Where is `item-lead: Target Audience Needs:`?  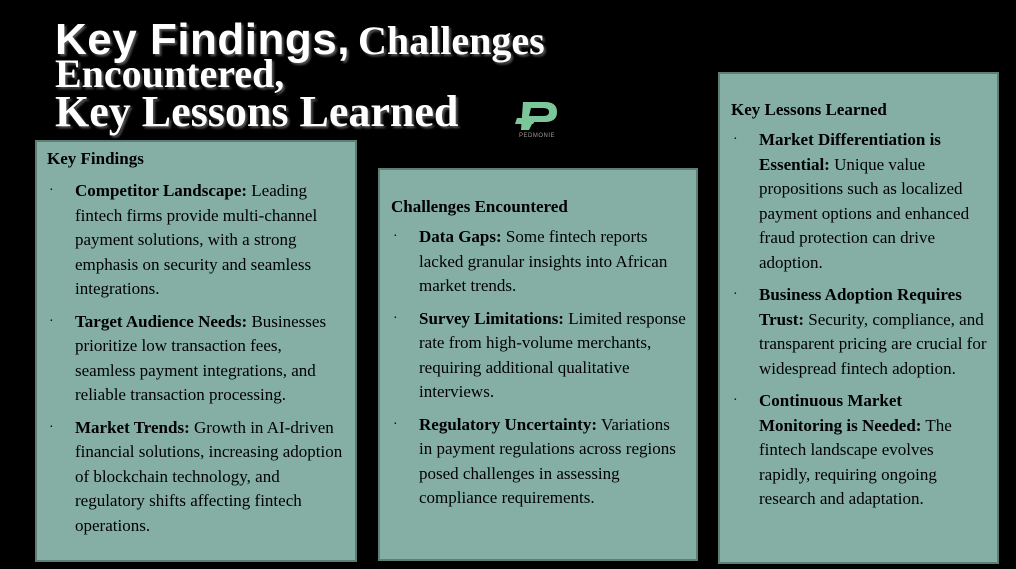
item-lead: Target Audience Needs: is located at coordinates (161, 321).